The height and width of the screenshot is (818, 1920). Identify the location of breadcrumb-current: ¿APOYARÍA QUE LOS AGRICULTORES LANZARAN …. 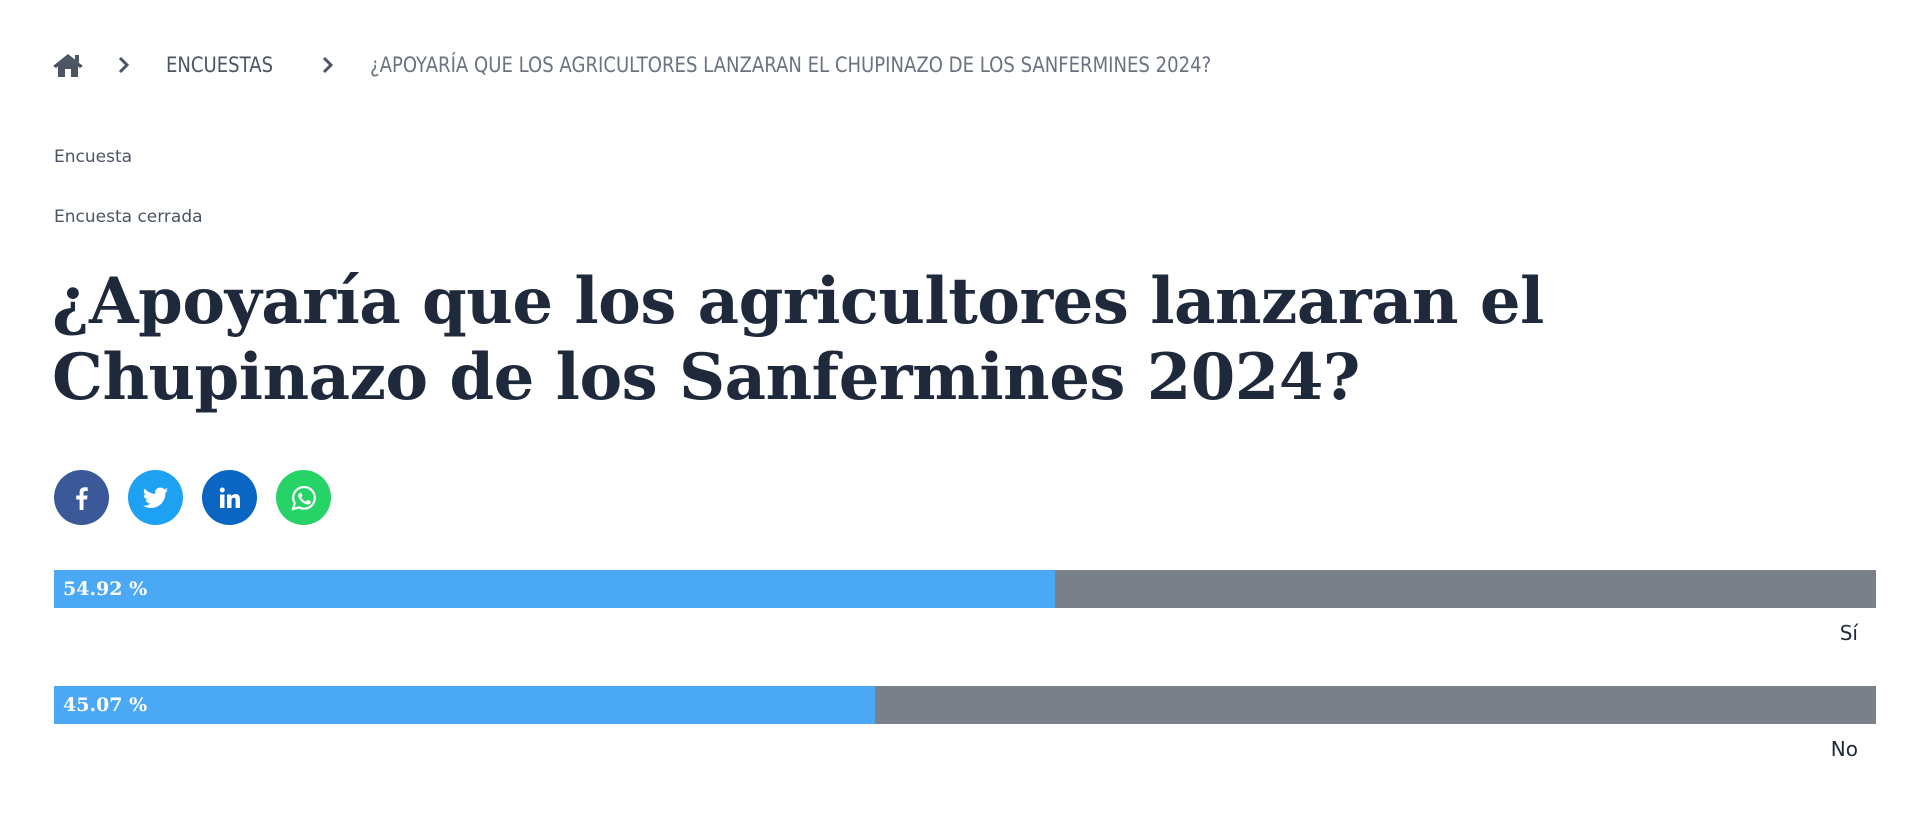
(791, 65).